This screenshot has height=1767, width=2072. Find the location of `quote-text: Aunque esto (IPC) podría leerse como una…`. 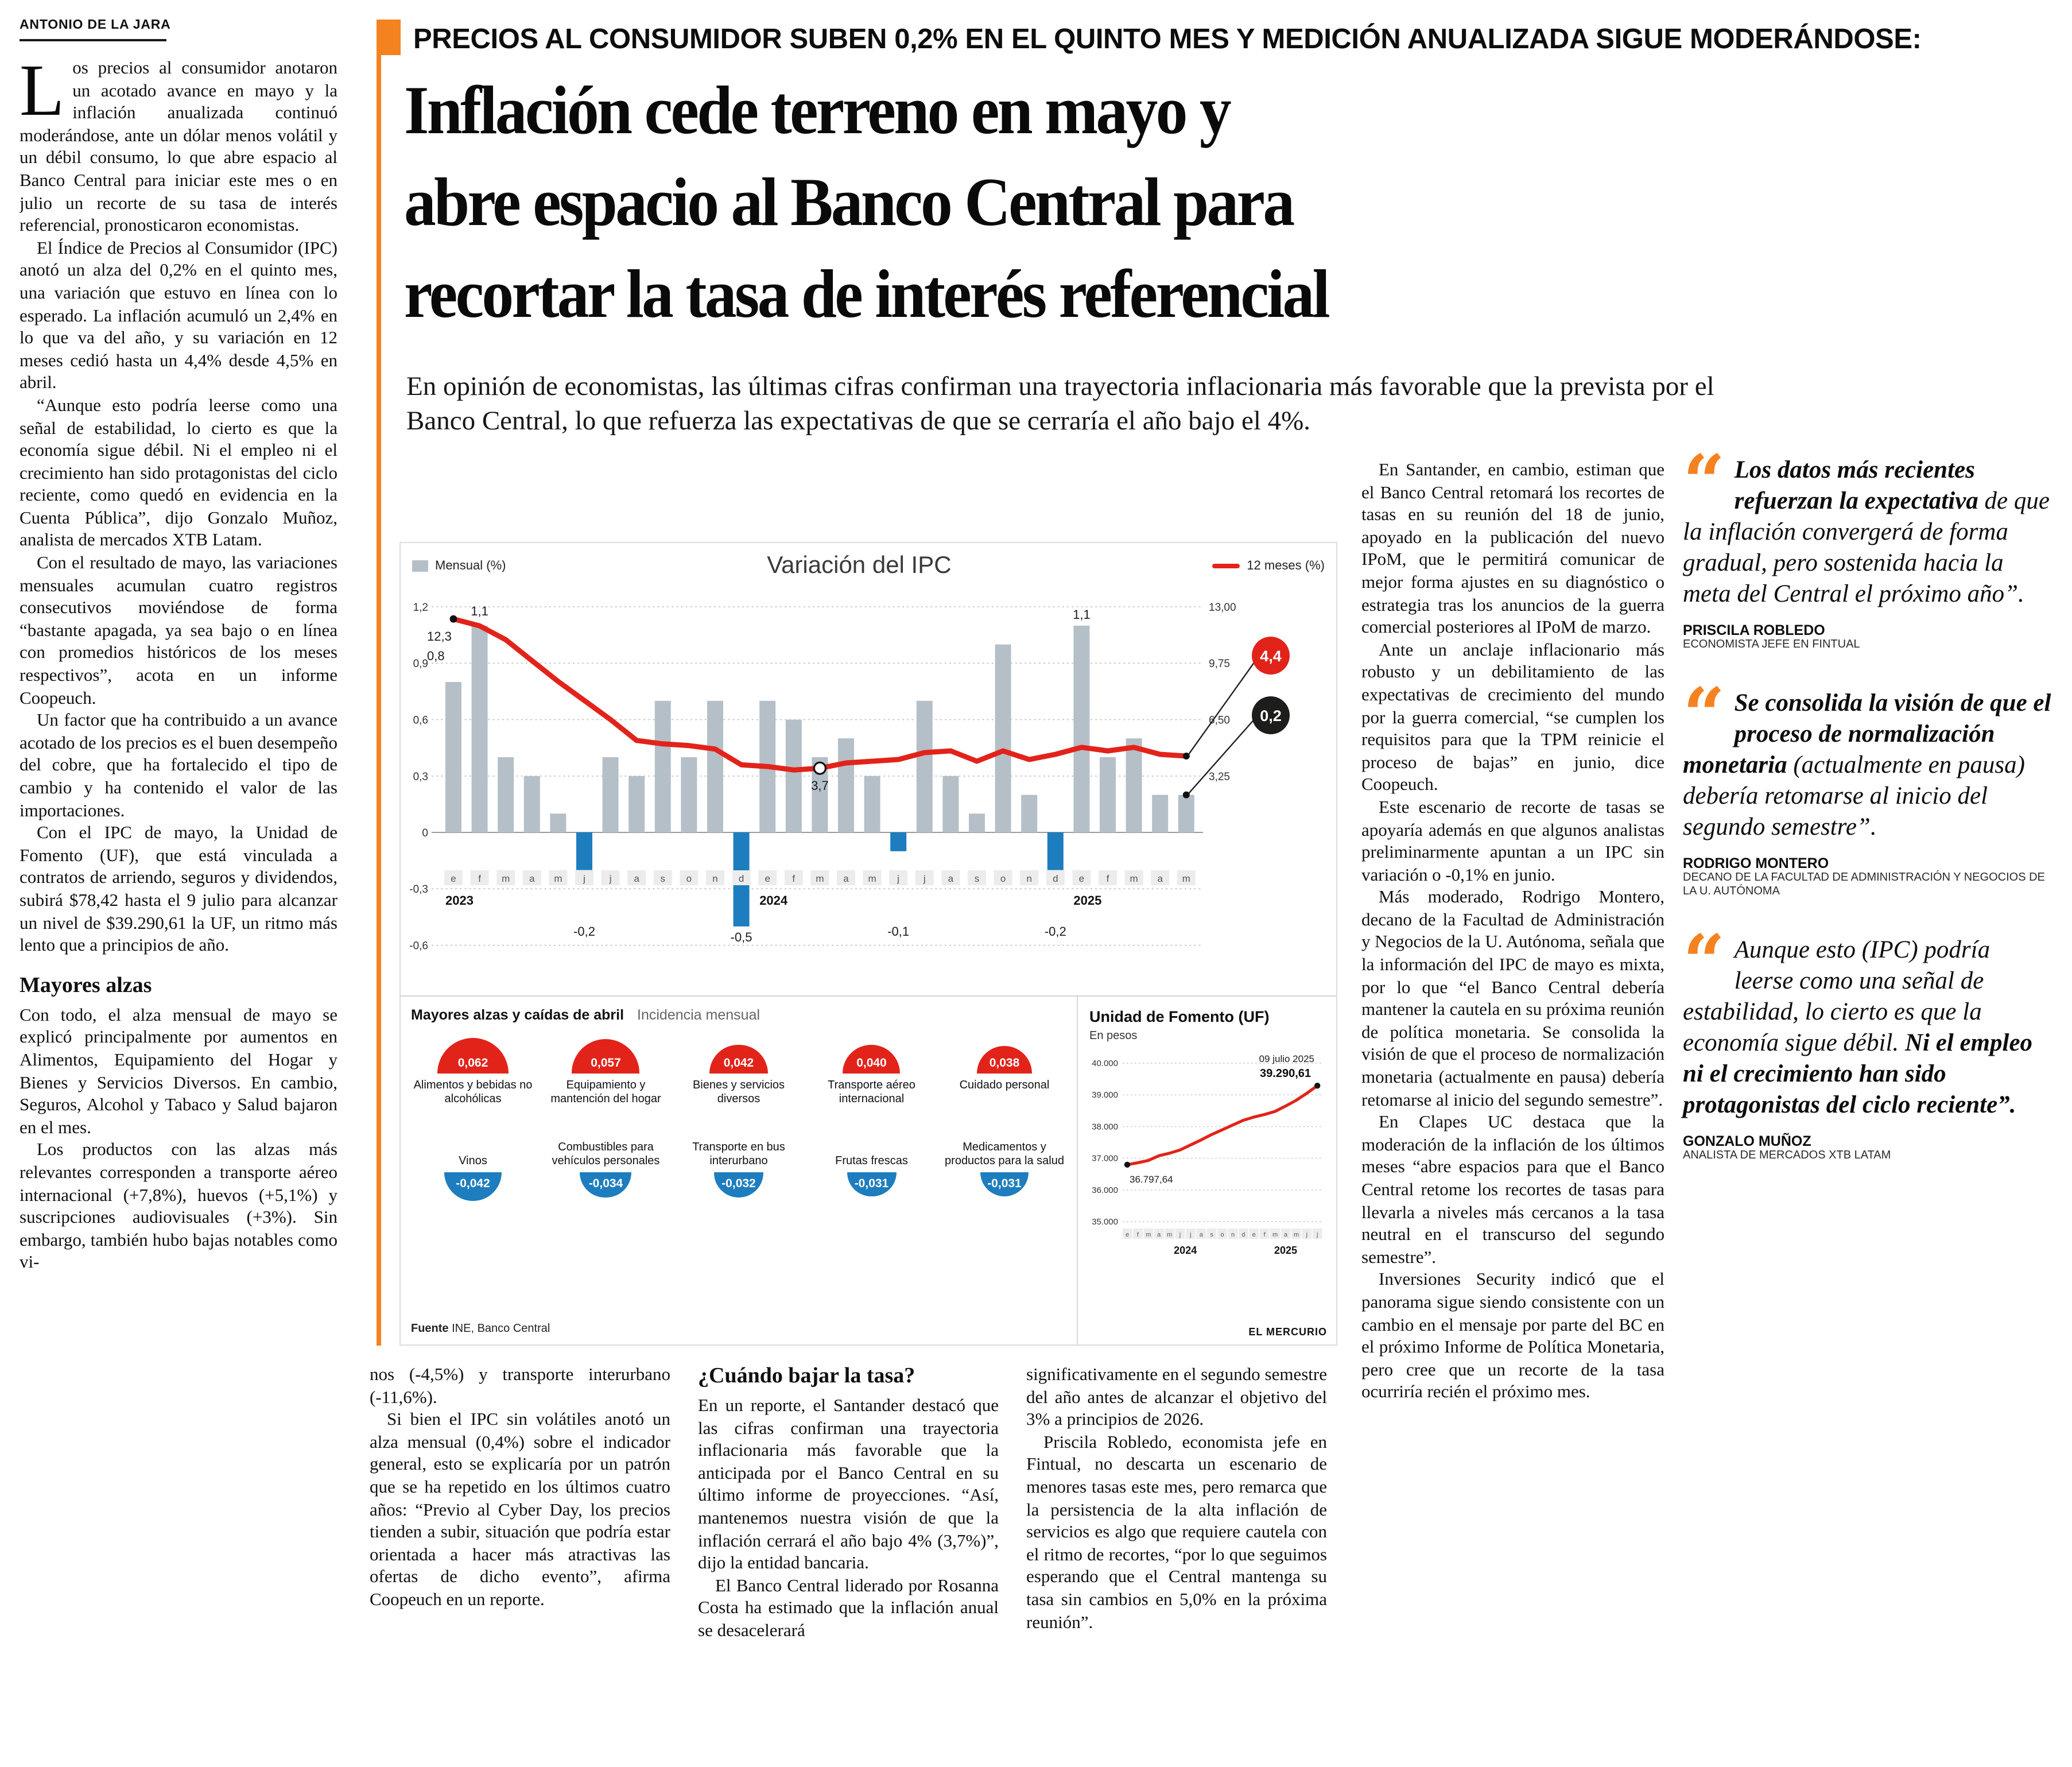

quote-text: Aunque esto (IPC) podría leerse como una… is located at coordinates (1858, 1026).